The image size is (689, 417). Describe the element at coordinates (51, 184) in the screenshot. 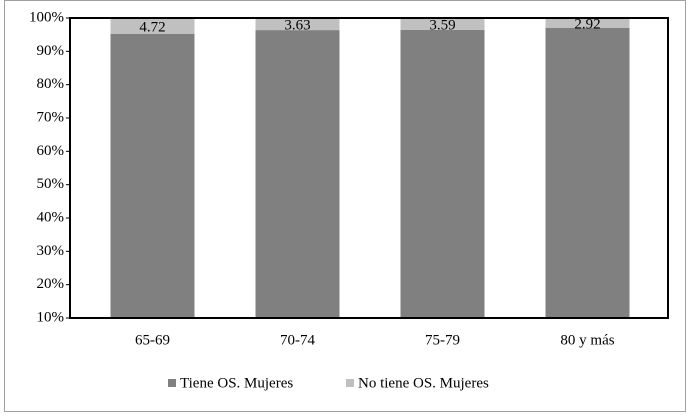

I see `y-tick-label: 50%` at that location.